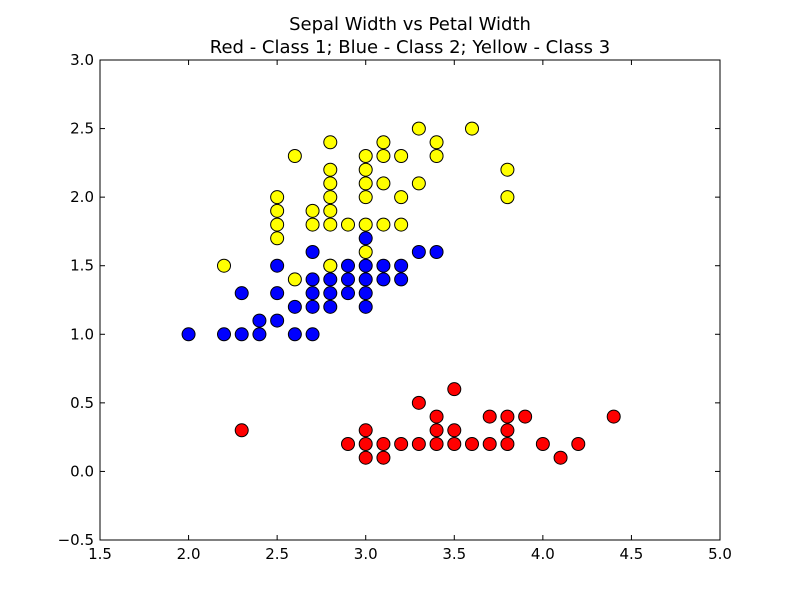 The height and width of the screenshot is (600, 800). I want to click on y-tick-label-7: 3.0, so click(82, 60).